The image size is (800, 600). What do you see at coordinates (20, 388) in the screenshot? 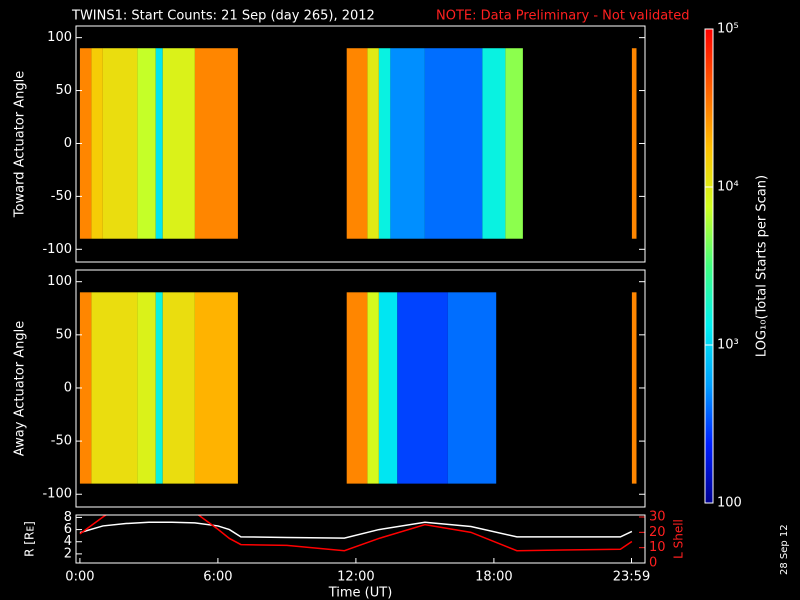
I see `y-axis-label: Away Actuator Angle` at bounding box center [20, 388].